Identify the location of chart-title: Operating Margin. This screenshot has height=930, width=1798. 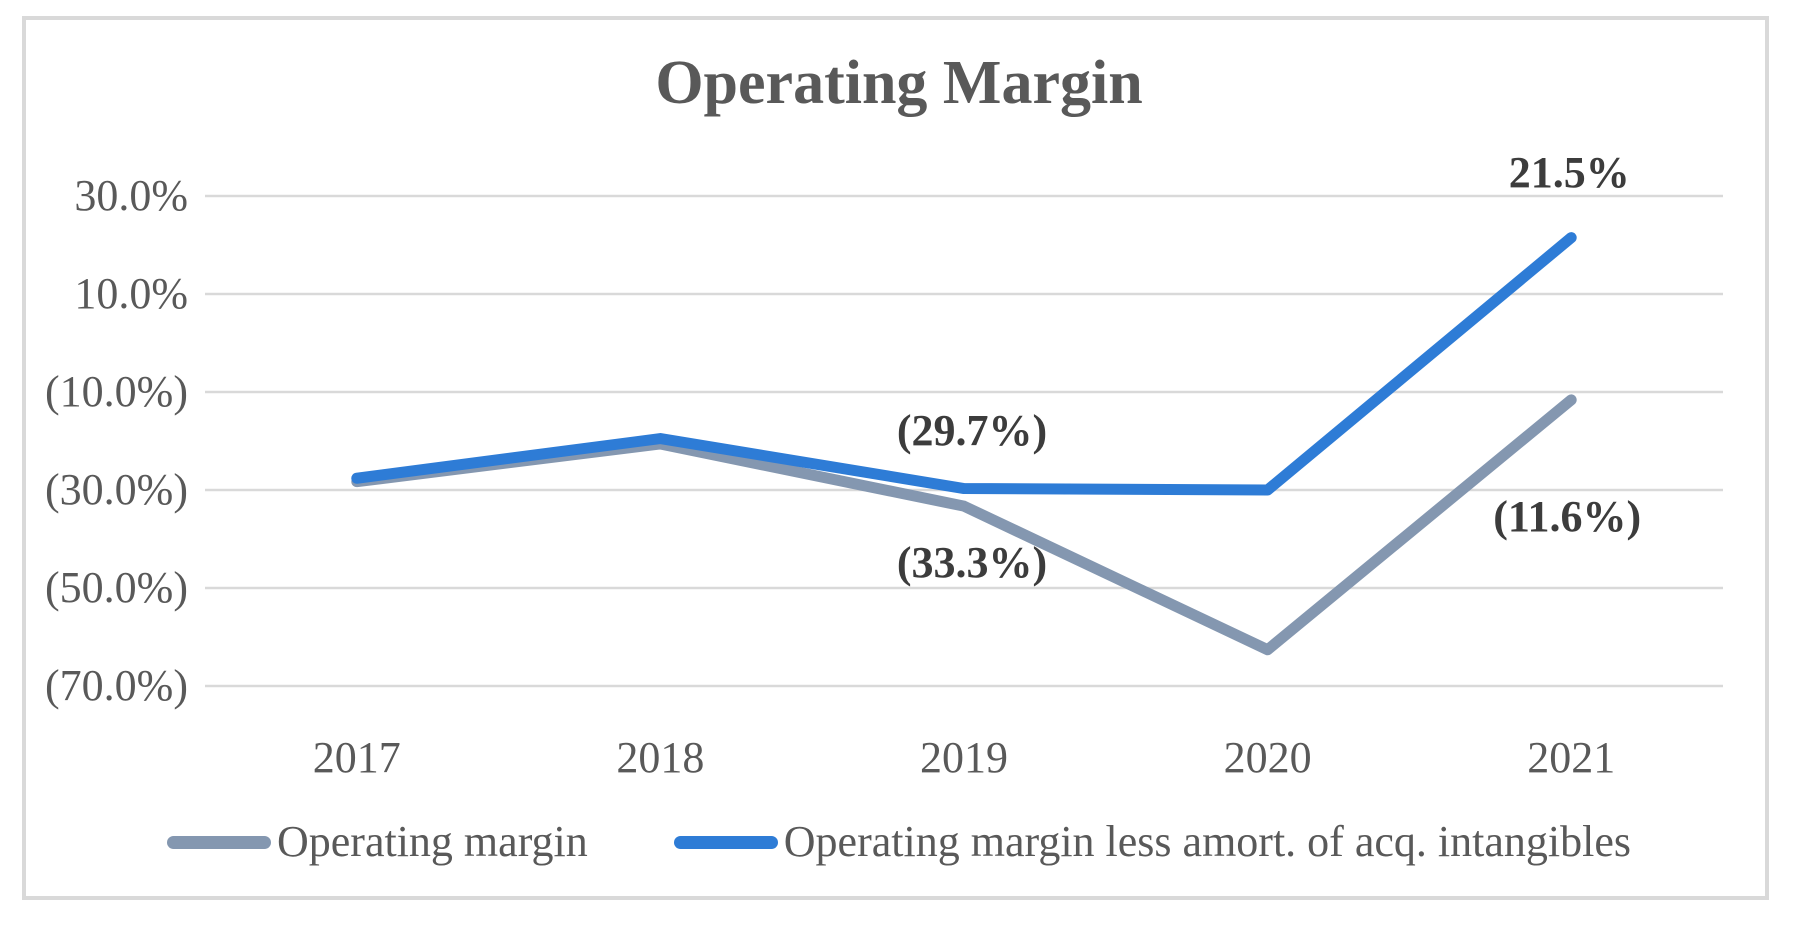
(899, 83).